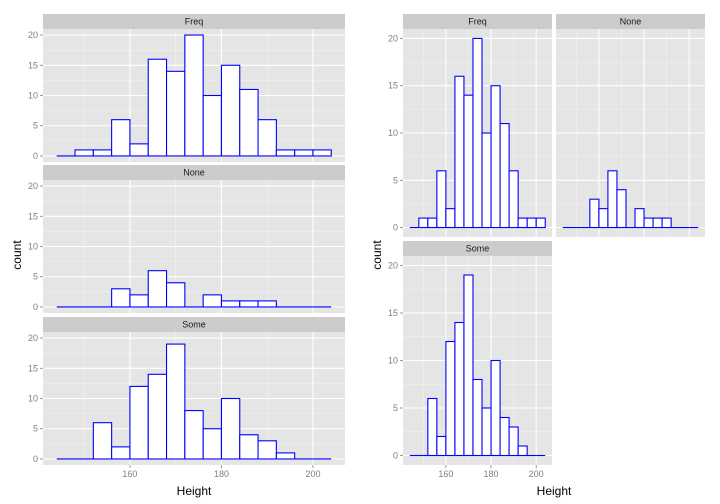  Describe the element at coordinates (630, 125) in the screenshot. I see `facet-panel-none: None` at that location.